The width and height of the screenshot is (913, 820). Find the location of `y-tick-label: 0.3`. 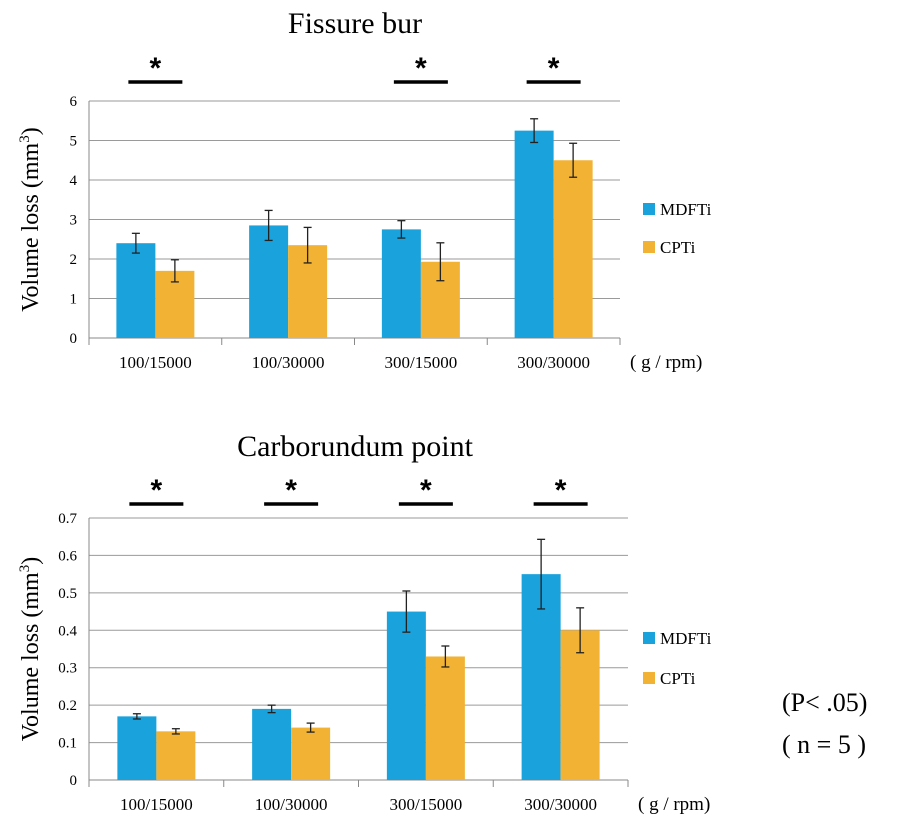

y-tick-label: 0.3 is located at coordinates (67, 669).